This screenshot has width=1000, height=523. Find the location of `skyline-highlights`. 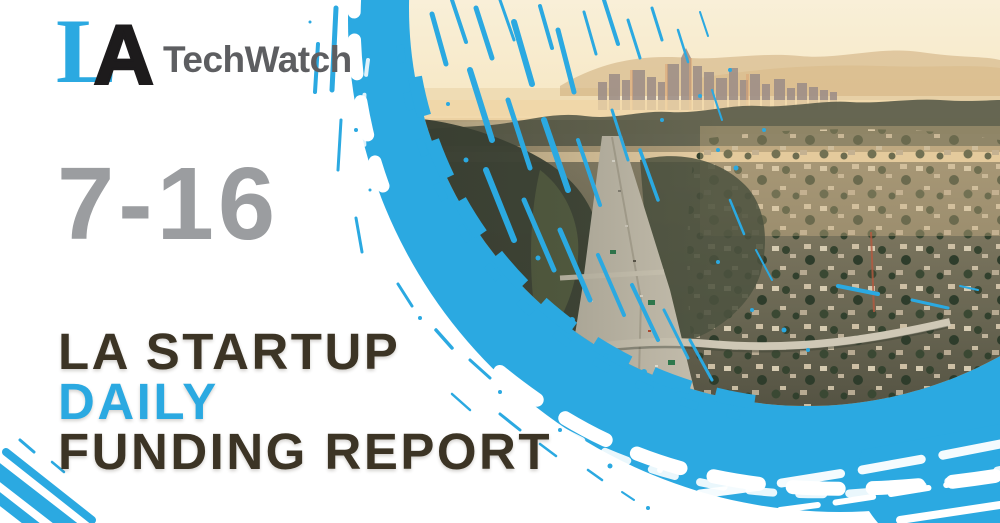

skyline-highlights is located at coordinates (689, 84).